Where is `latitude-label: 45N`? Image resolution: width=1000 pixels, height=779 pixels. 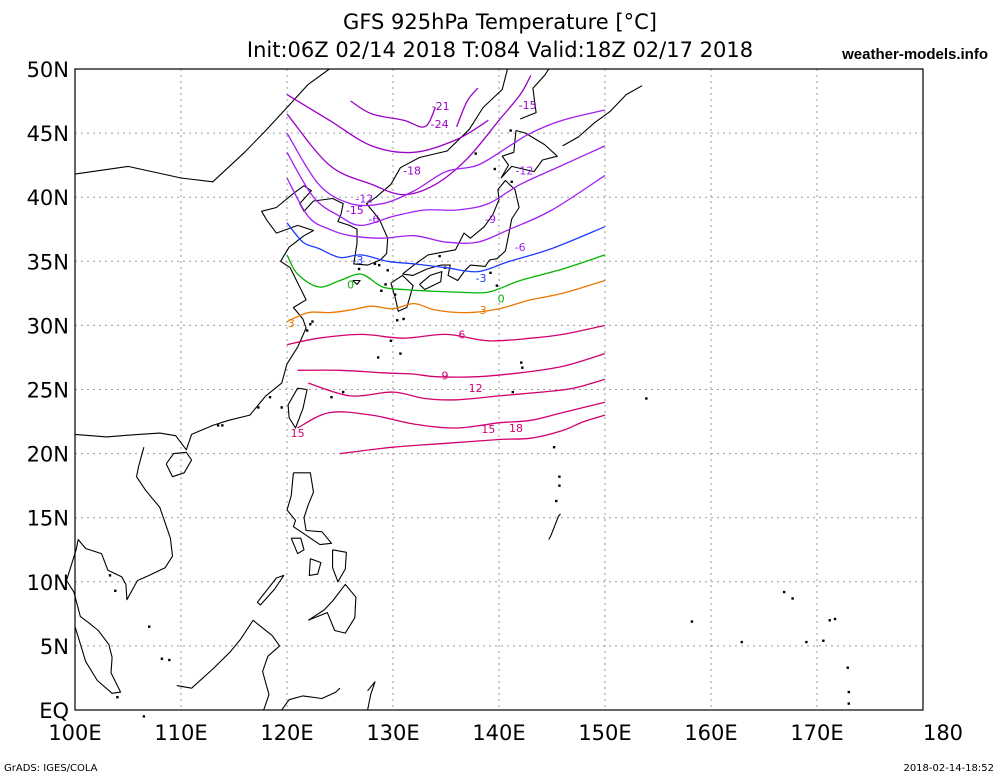 latitude-label: 45N is located at coordinates (48, 134).